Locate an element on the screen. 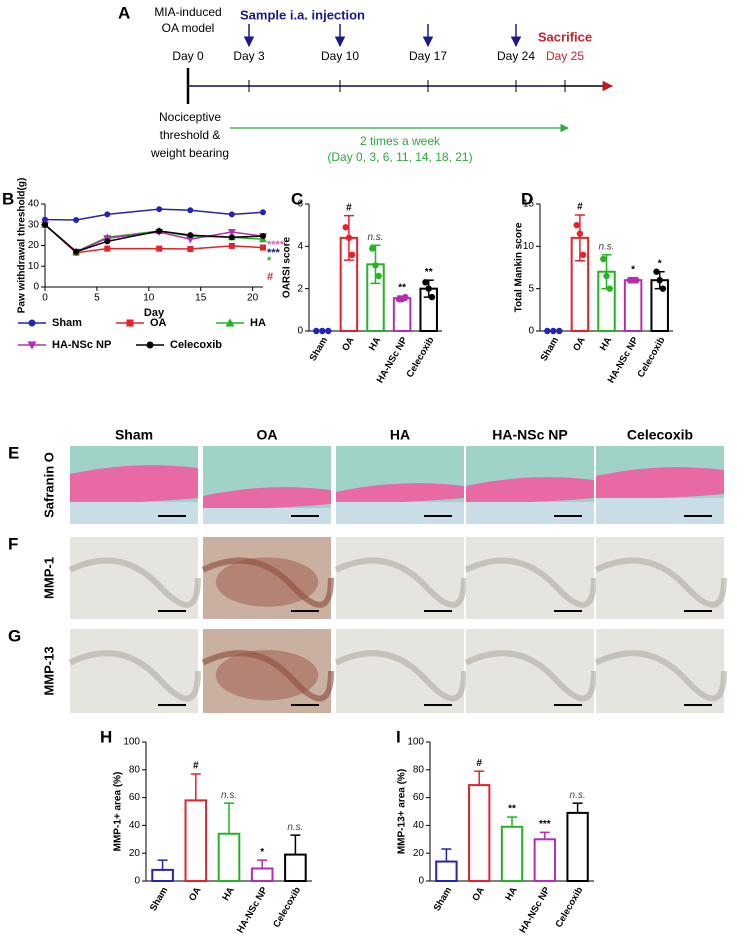 Image resolution: width=755 pixels, height=936 pixels. y-tick-label: 80 is located at coordinates (419, 769).